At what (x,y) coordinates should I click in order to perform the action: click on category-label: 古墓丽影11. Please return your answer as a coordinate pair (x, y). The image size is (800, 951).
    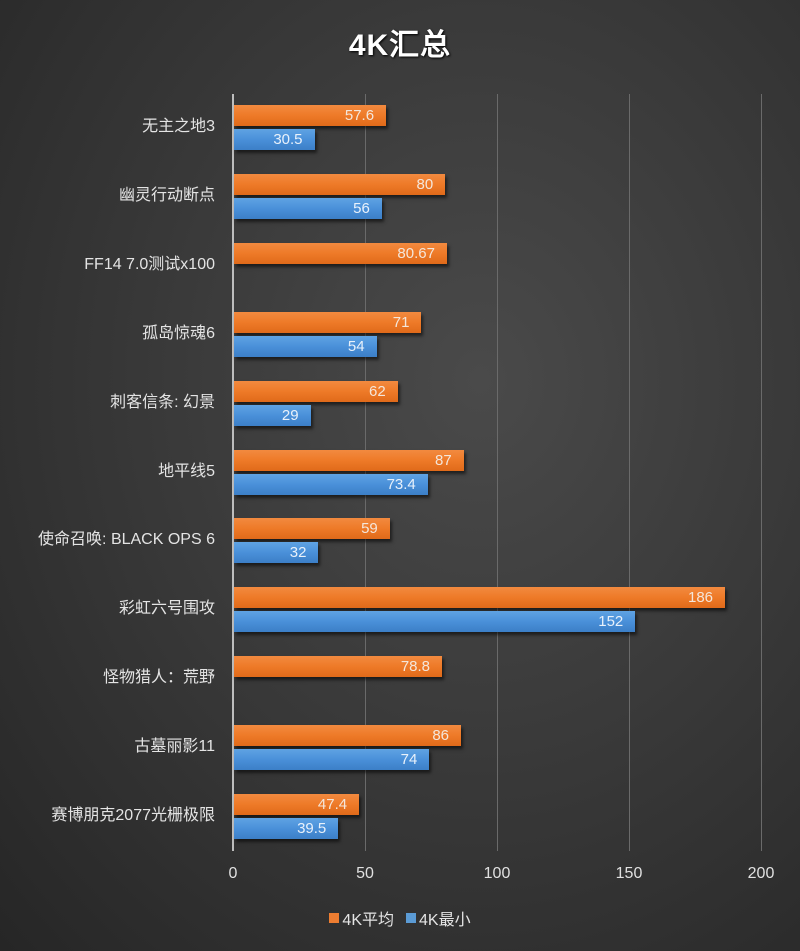
    Looking at the image, I should click on (174, 747).